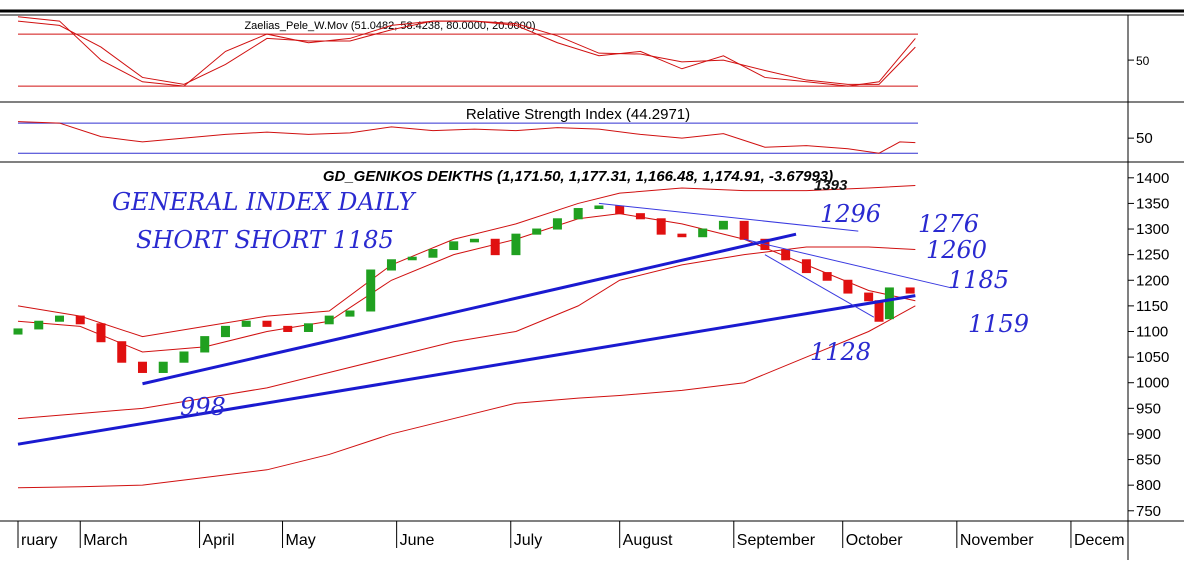  What do you see at coordinates (105, 540) in the screenshot?
I see `x-tick-label: March` at bounding box center [105, 540].